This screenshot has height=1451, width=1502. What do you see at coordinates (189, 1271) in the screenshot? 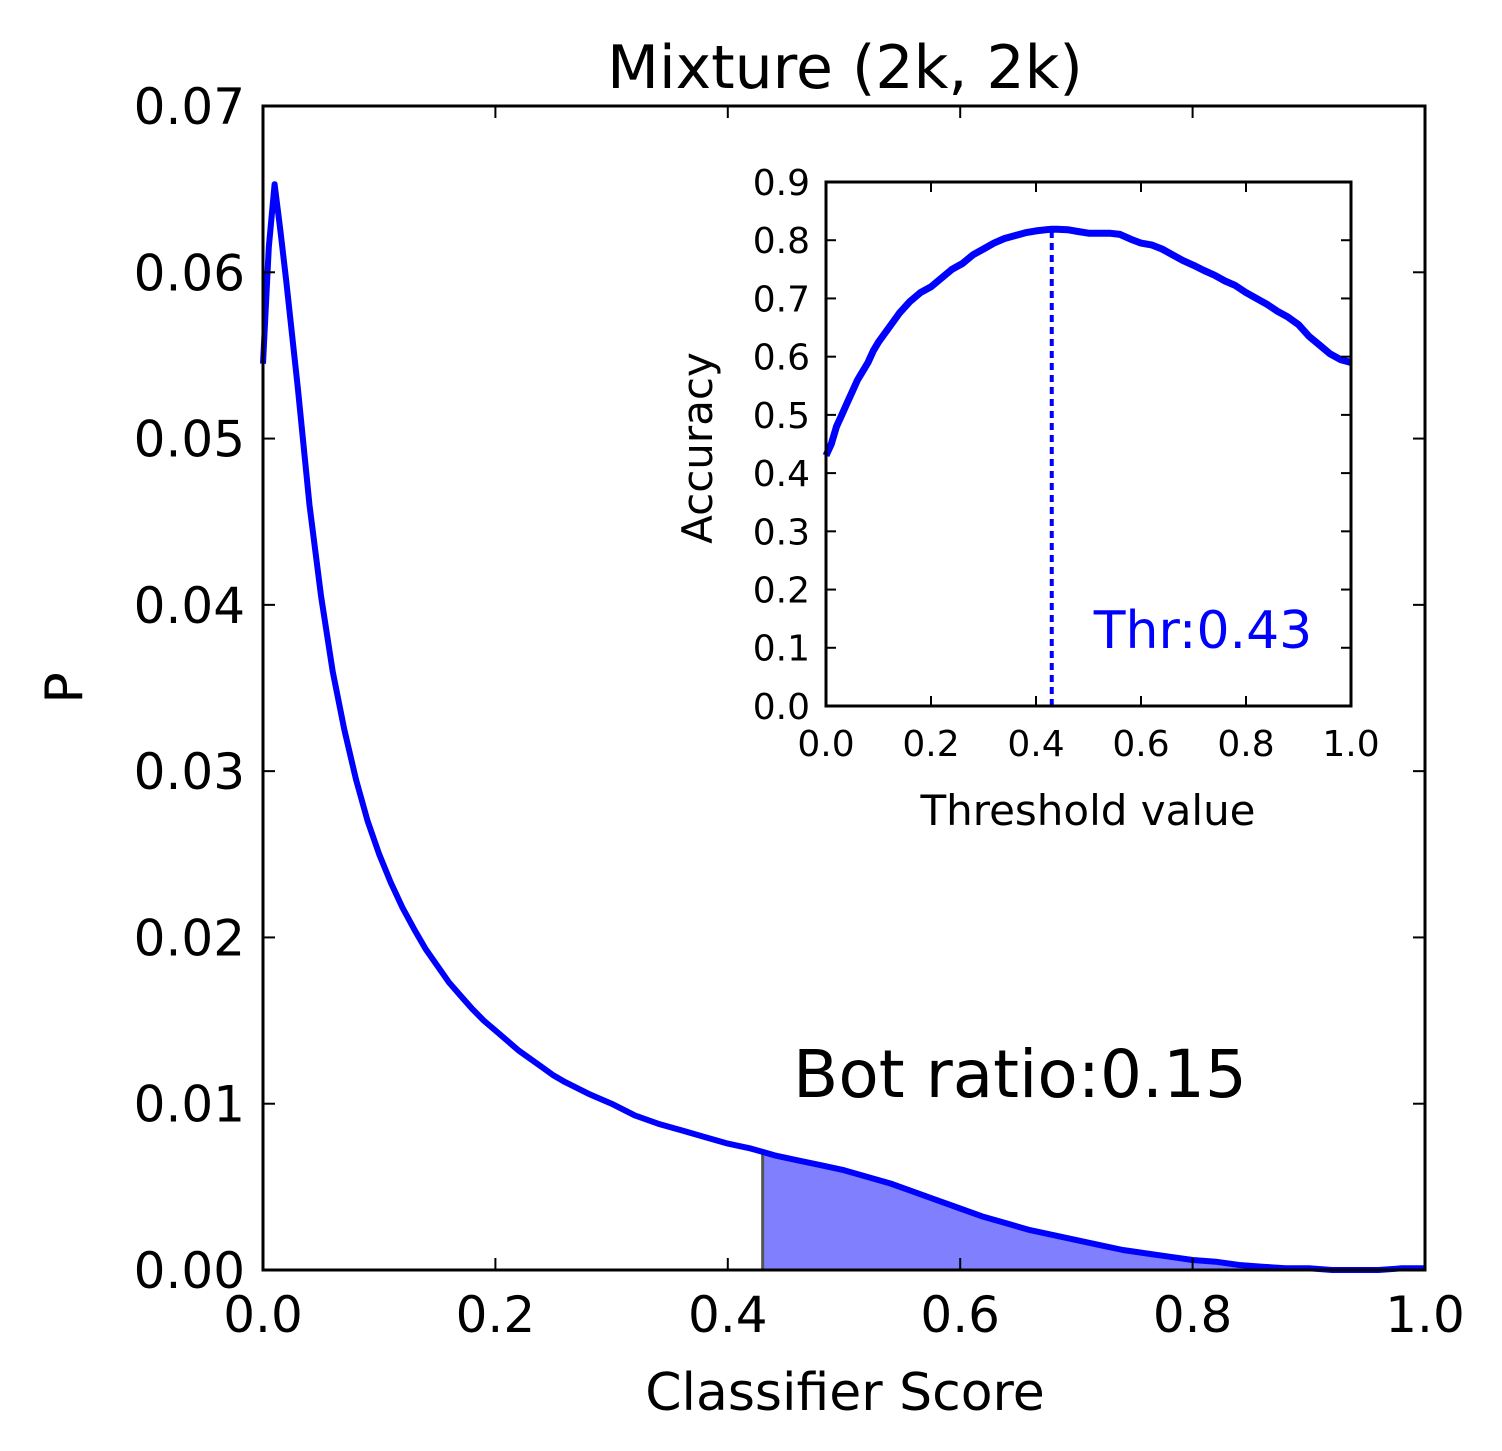
I see `main-y-tick-label: 0.00` at bounding box center [189, 1271].